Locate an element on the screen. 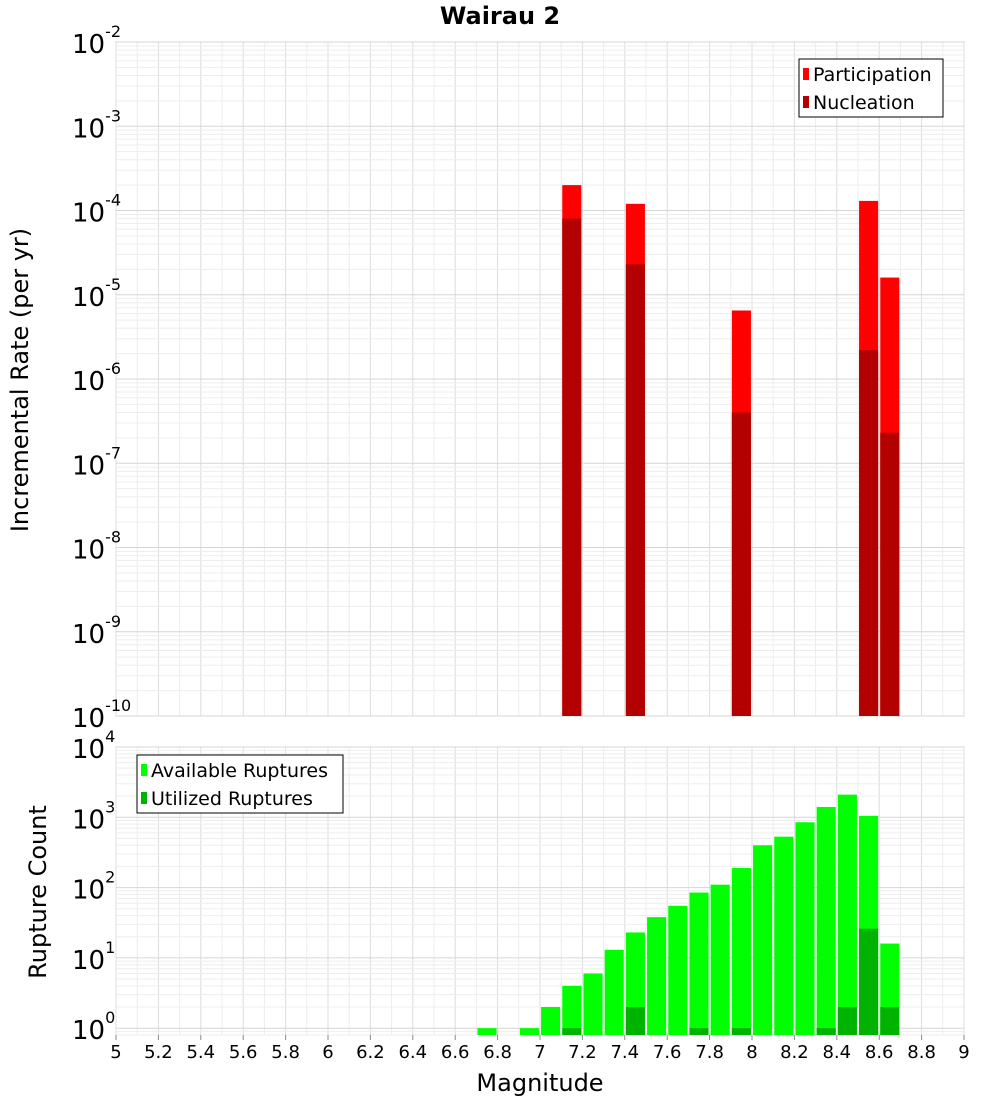 Image resolution: width=1000 pixels, height=1100 pixels. y-tick-label: 10⁻² is located at coordinates (96, 41).